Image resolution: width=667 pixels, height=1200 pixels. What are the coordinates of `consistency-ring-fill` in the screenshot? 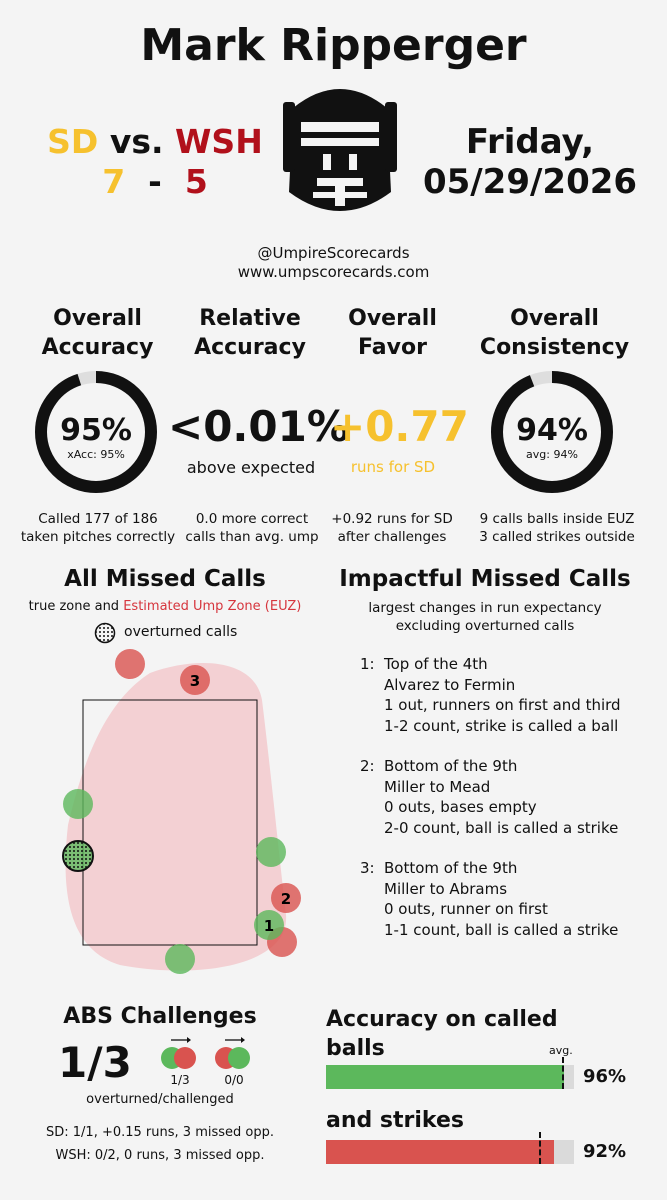 It's located at (552, 432).